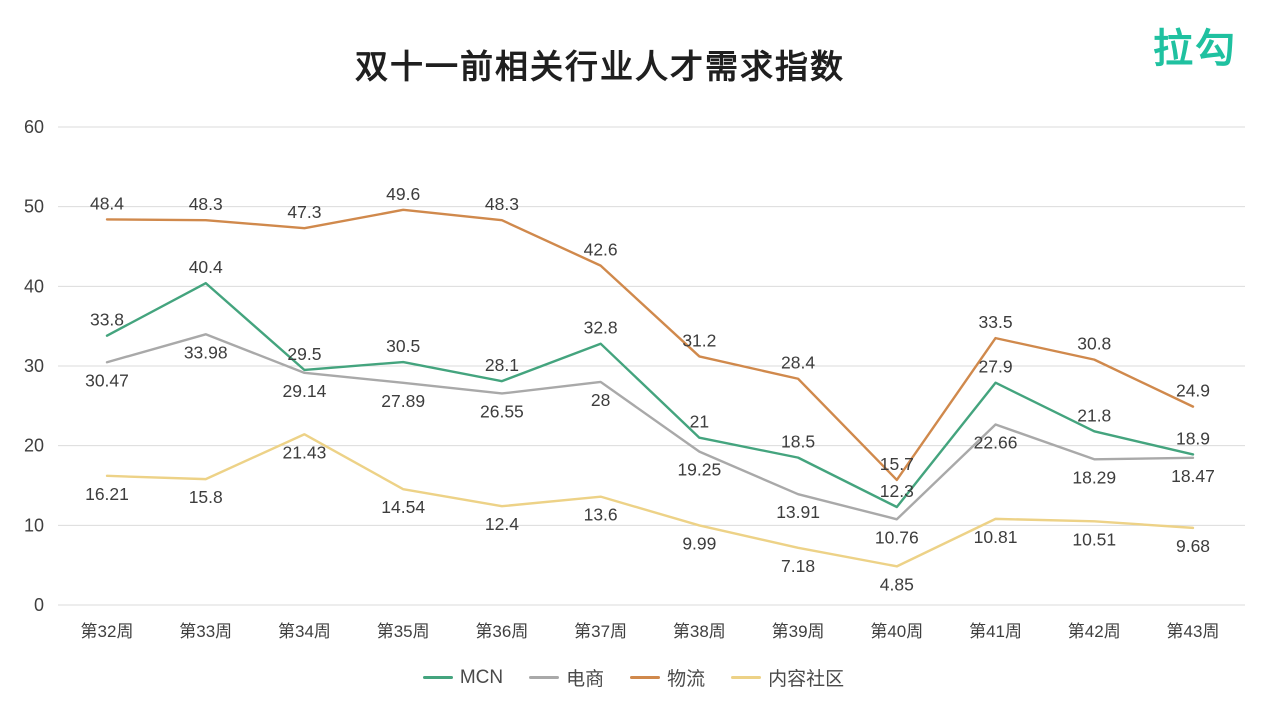 The width and height of the screenshot is (1267, 711). I want to click on data-label-内容社区: 16.21, so click(107, 494).